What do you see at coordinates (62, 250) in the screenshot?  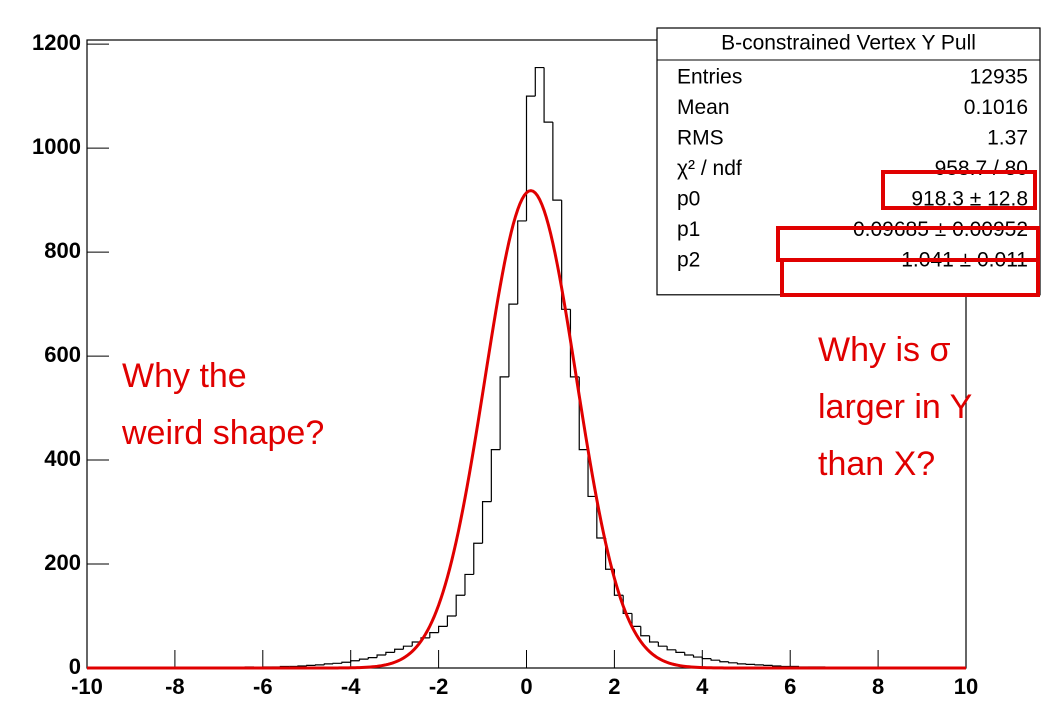 I see `y-tick-label: 800` at bounding box center [62, 250].